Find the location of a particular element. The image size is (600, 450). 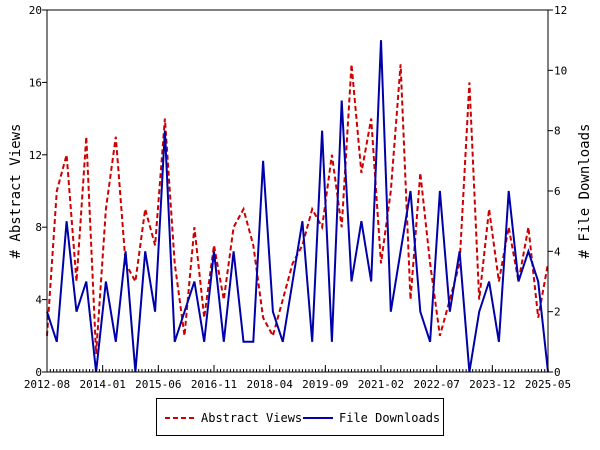

y2-tick-label: 0 is located at coordinates (557, 372).